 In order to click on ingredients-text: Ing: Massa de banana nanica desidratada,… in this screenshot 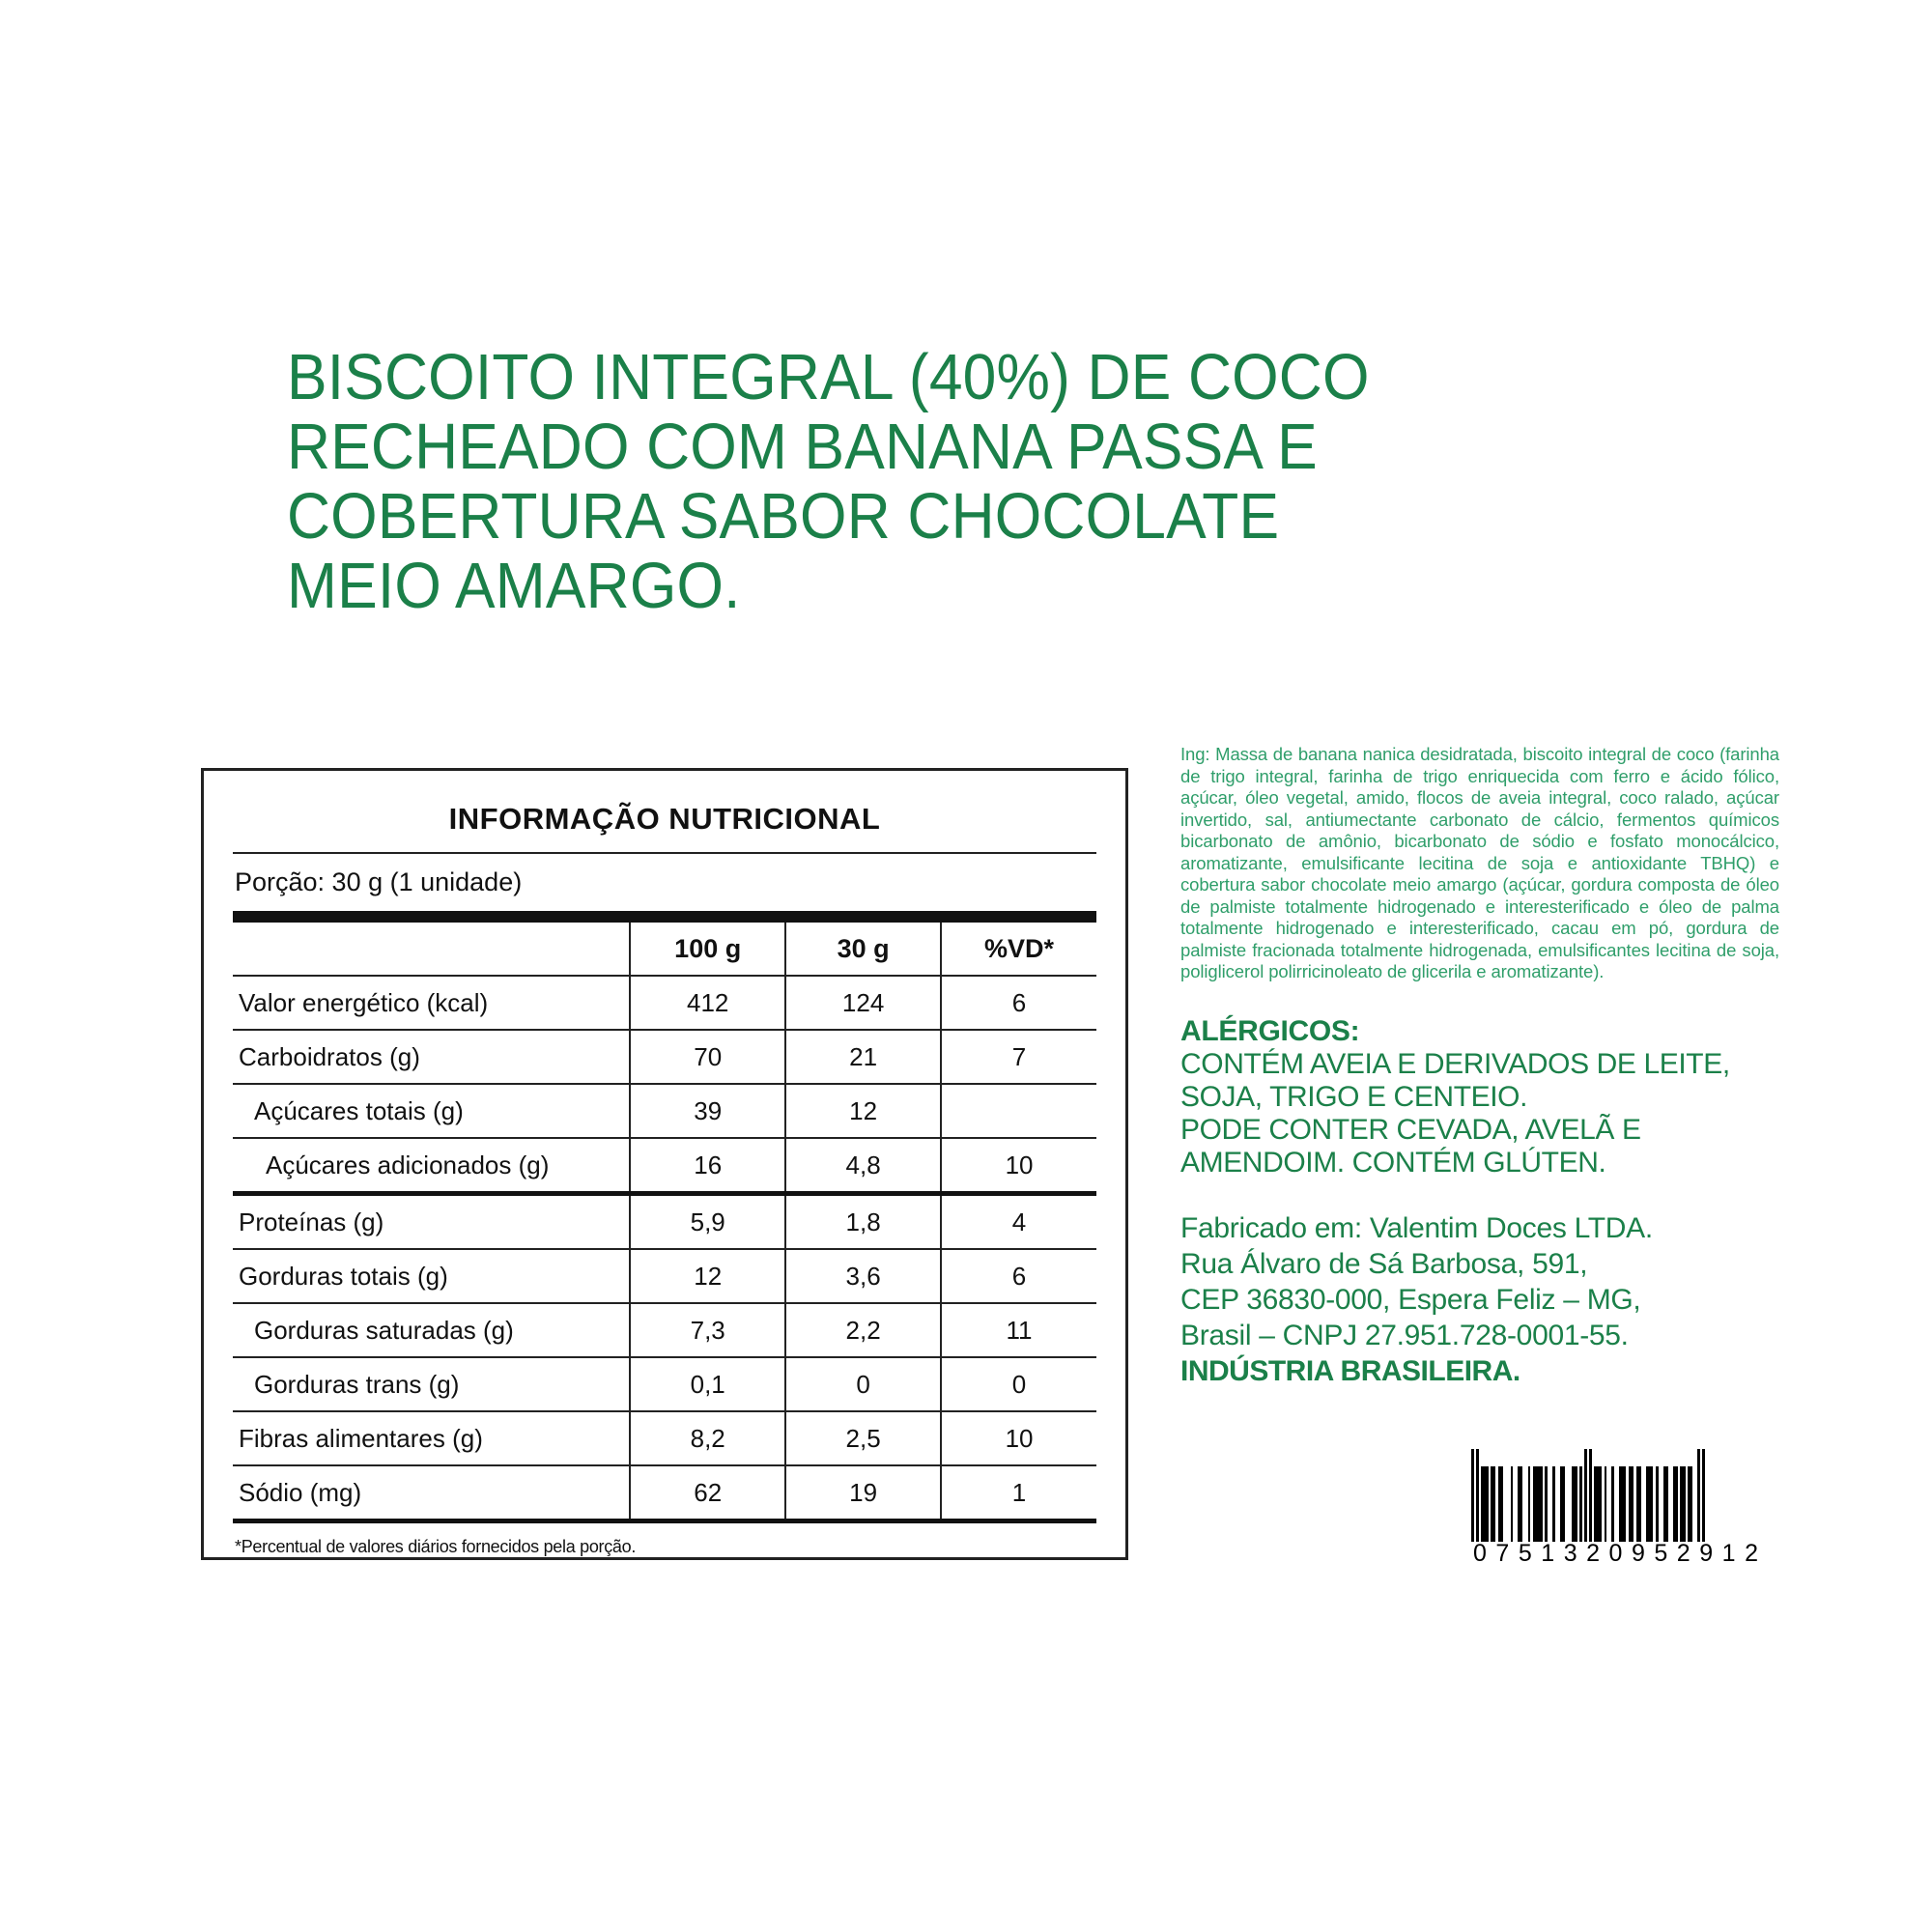, I will do `click(1479, 862)`.